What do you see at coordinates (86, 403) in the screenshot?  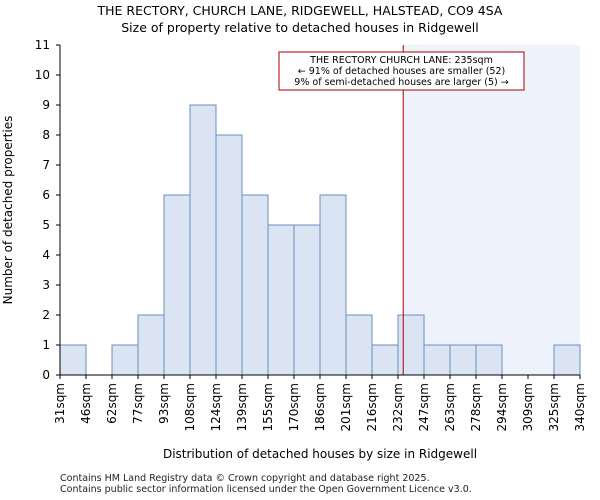 I see `x-tick-label: 46sqm` at bounding box center [86, 403].